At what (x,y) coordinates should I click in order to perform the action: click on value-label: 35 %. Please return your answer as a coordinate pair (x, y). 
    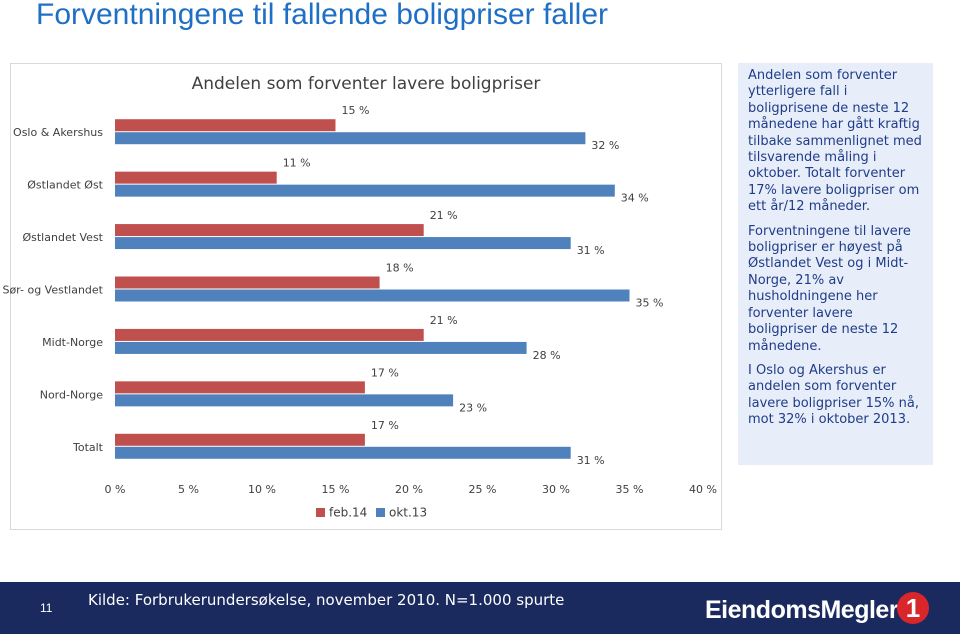
    Looking at the image, I should click on (650, 303).